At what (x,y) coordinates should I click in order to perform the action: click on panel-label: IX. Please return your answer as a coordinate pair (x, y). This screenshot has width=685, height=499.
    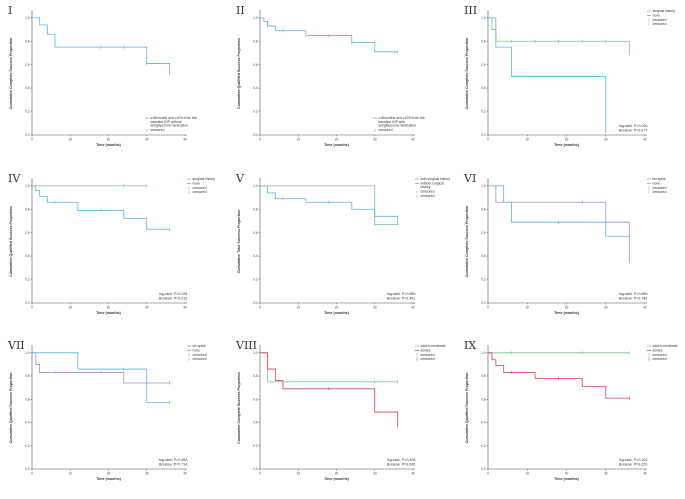
    Looking at the image, I should click on (470, 345).